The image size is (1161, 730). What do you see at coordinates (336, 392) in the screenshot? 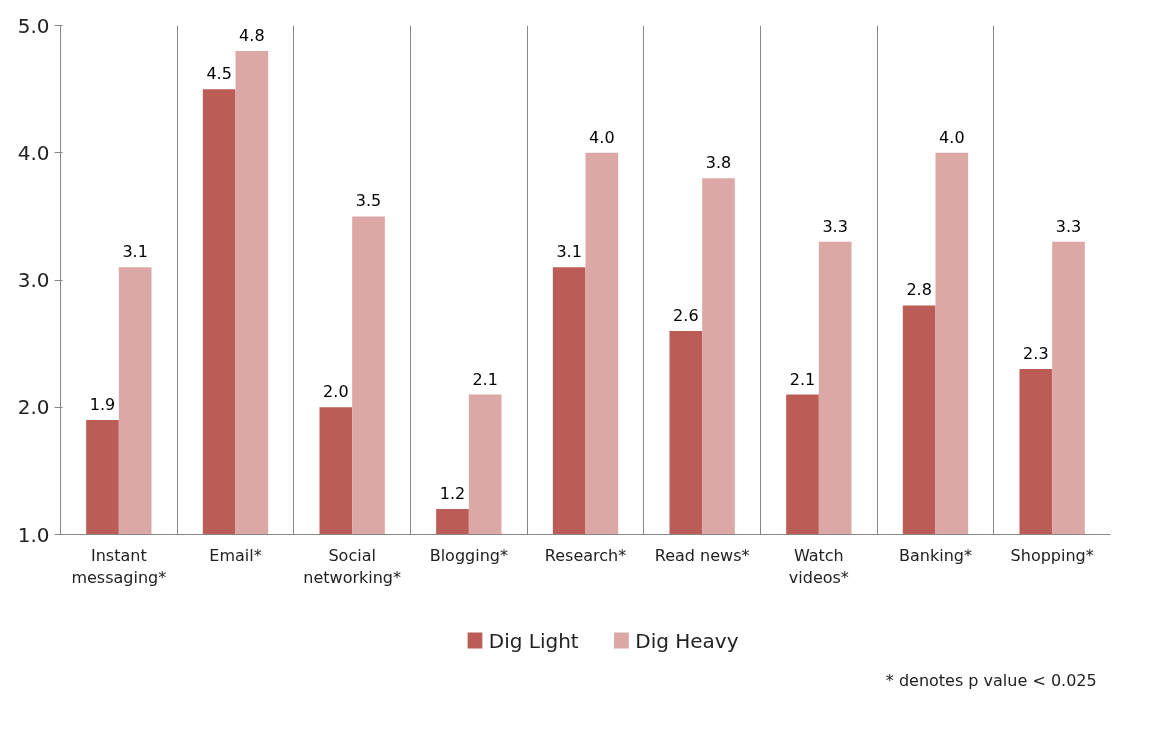
I see `data-label: 2.0` at bounding box center [336, 392].